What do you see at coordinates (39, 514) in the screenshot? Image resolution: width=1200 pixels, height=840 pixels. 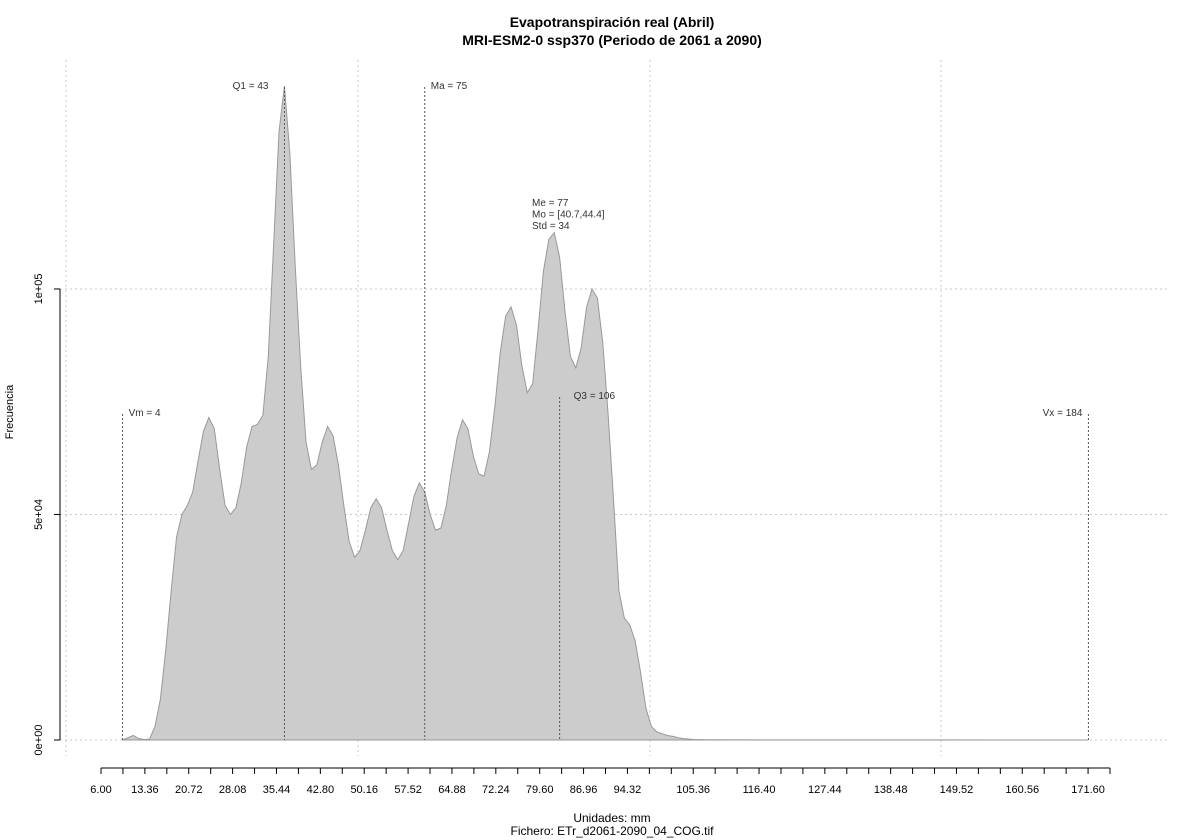 I see `y-tick-label: 5e+04` at bounding box center [39, 514].